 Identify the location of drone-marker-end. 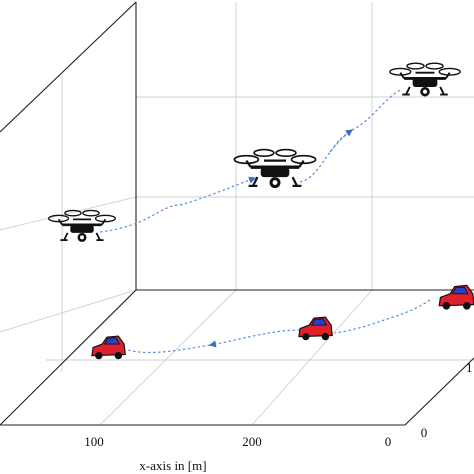
(425, 79).